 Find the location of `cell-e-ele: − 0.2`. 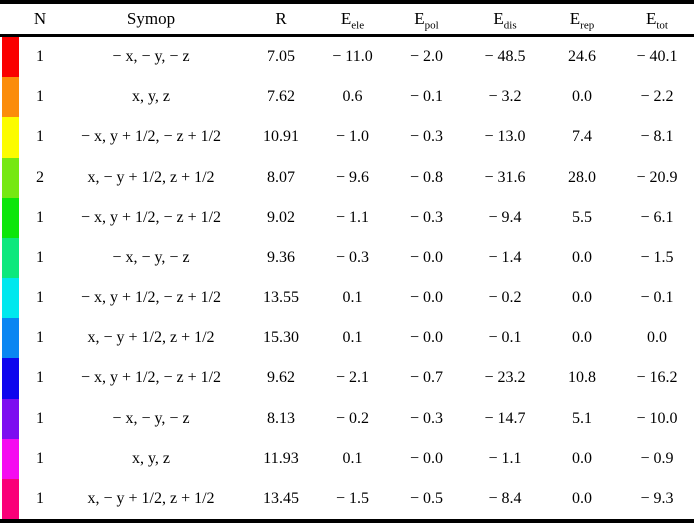

cell-e-ele: − 0.2 is located at coordinates (352, 418).